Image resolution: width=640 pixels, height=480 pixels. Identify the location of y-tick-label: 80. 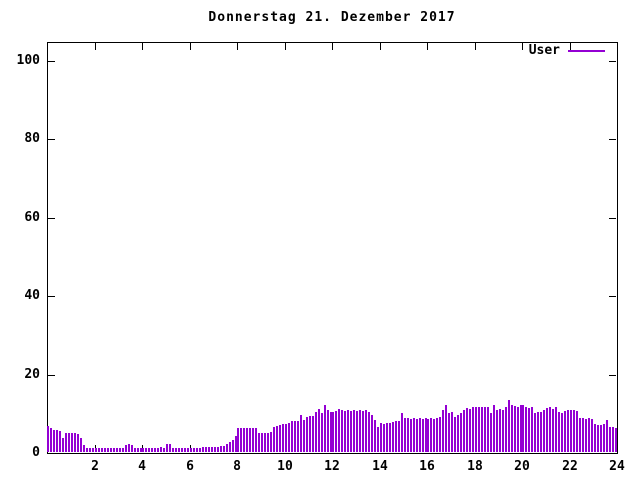
(32, 138).